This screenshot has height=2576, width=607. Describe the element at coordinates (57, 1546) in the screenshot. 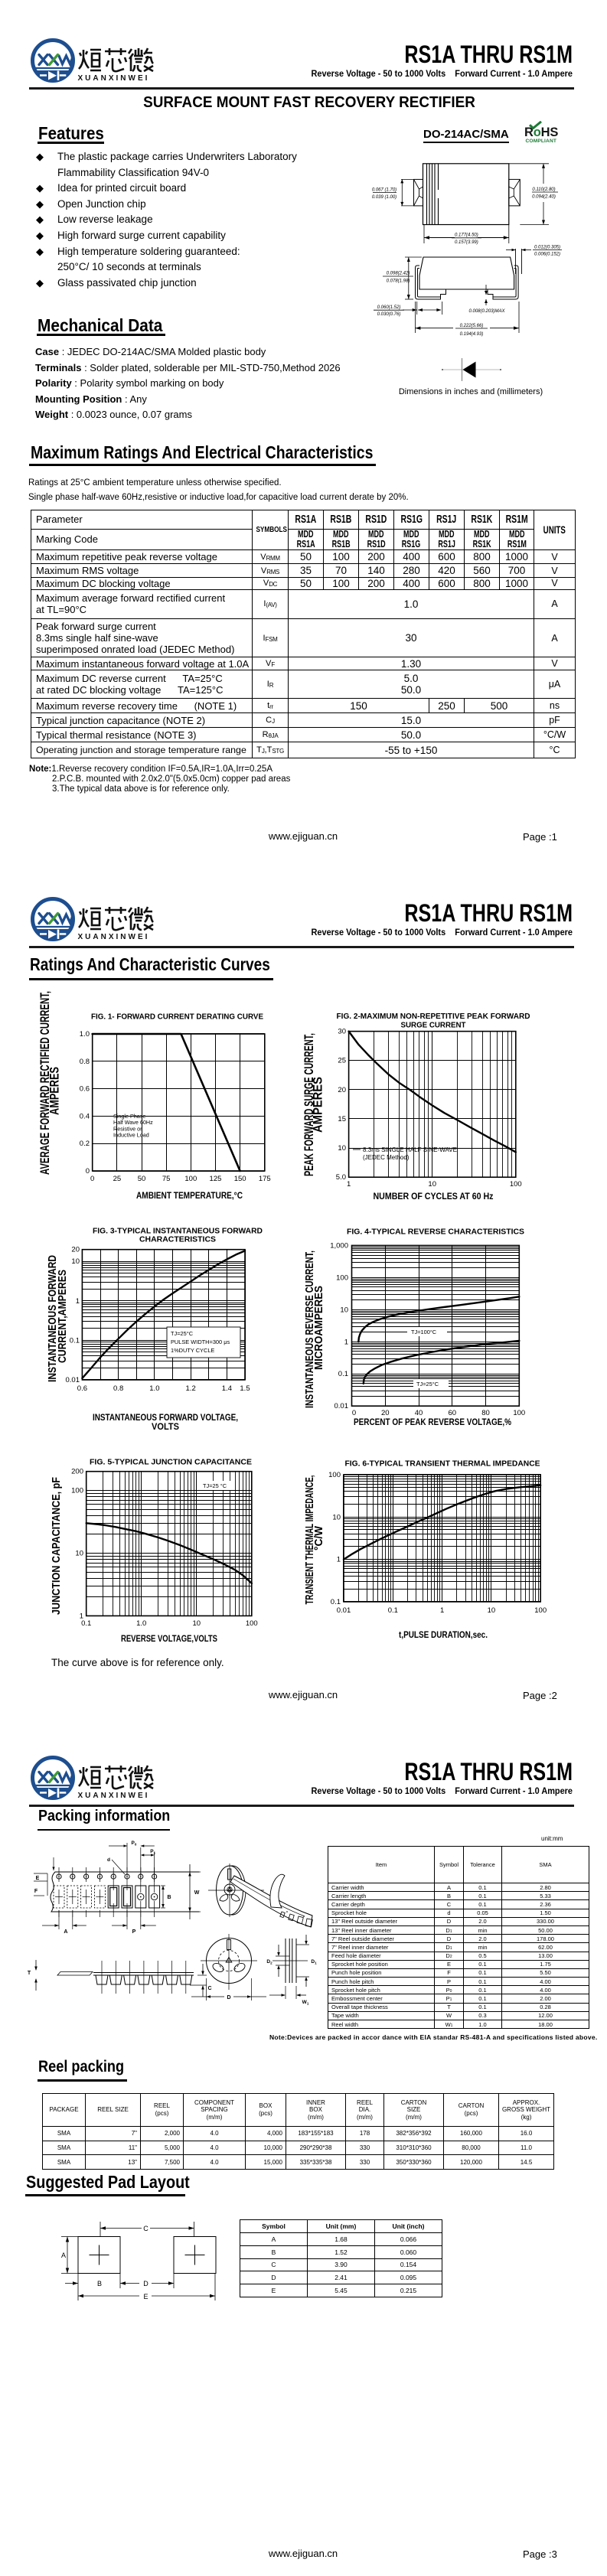

I see `svg-text: JUNCTION CAPACITANCE, pF` at that location.